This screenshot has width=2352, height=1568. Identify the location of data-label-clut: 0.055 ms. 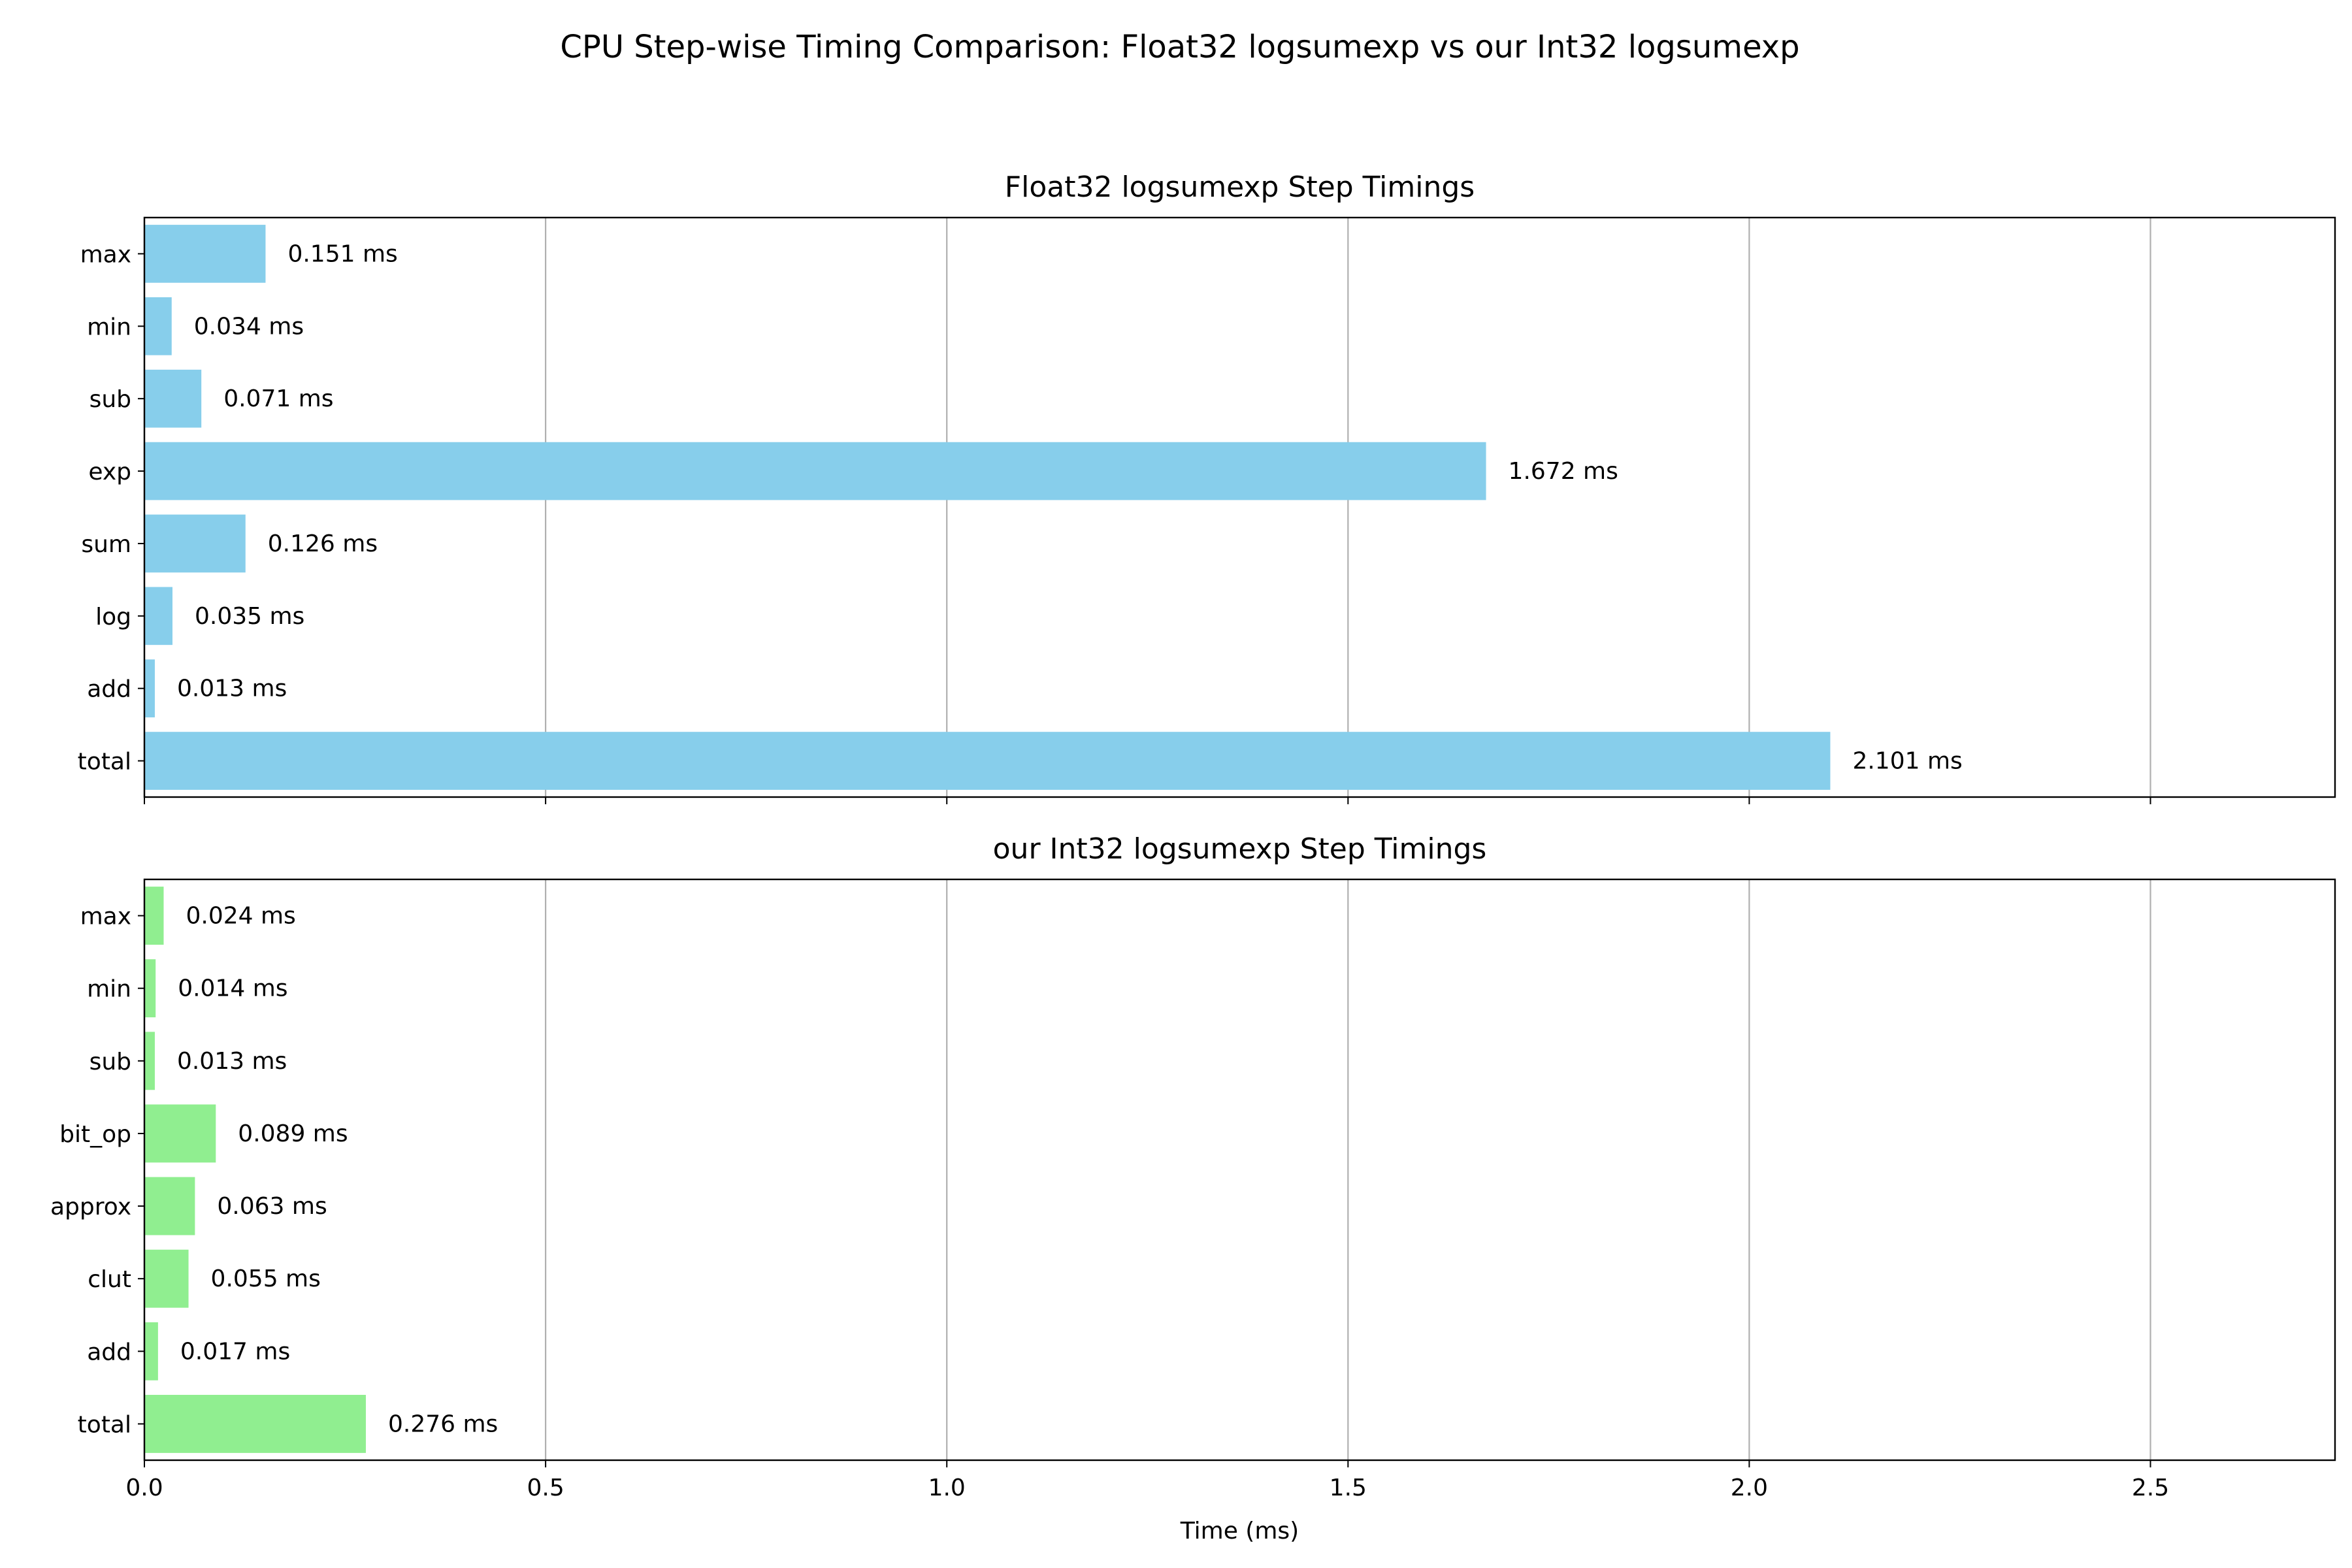
(266, 1279).